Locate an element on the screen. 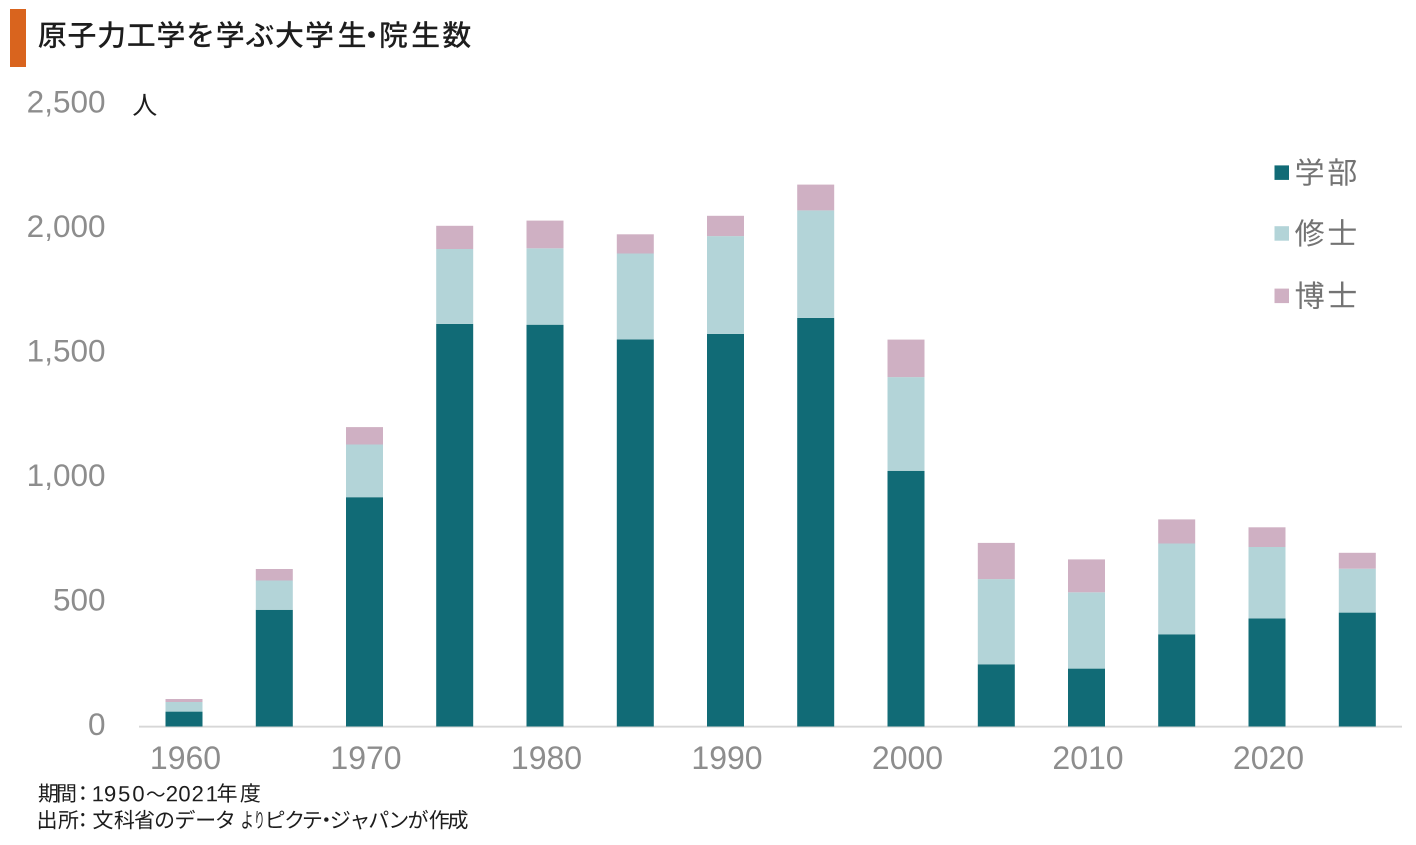  svg-text: 2,500 is located at coordinates (66, 101).